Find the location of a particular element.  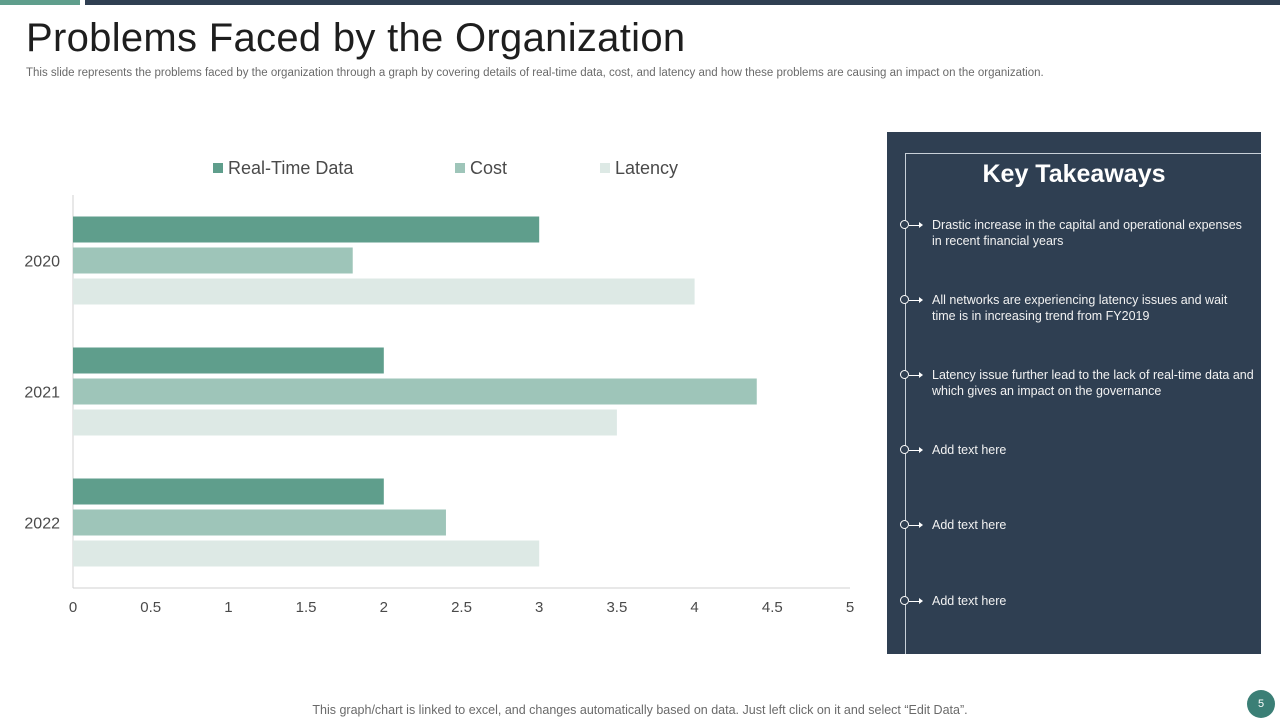

bar-real-time-data-2021 is located at coordinates (228, 360).